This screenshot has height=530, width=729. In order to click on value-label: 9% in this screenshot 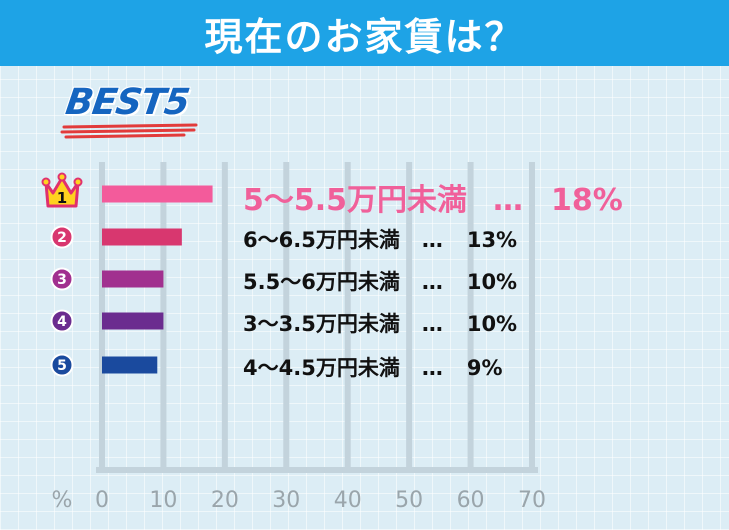, I will do `click(484, 367)`.